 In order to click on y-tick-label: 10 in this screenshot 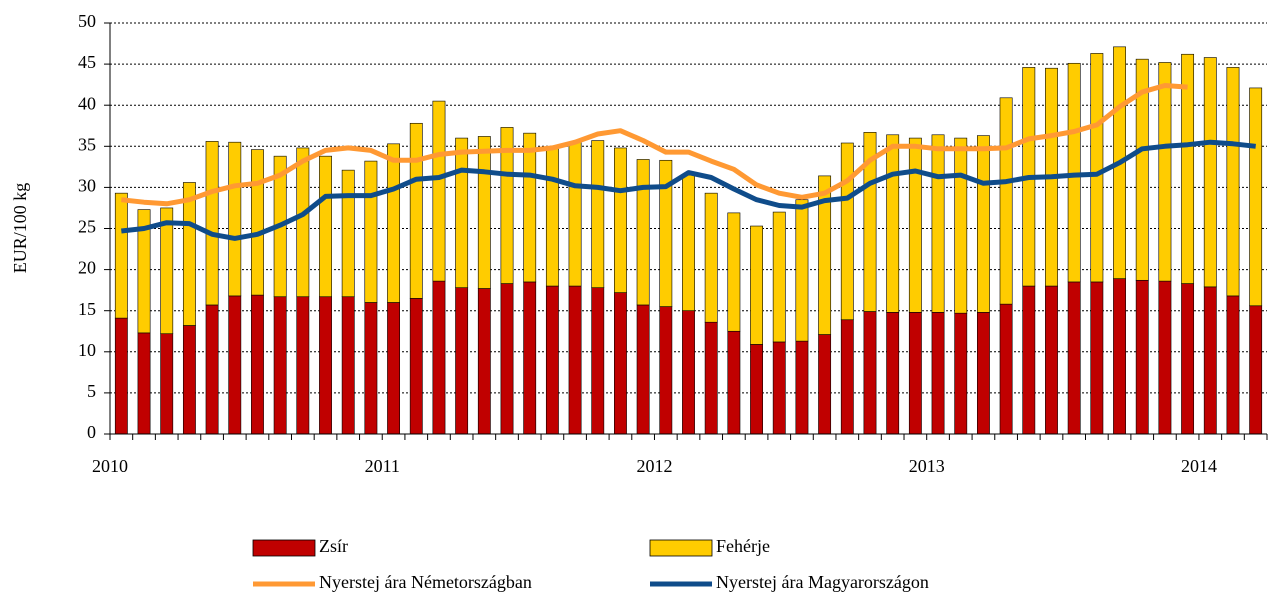, I will do `click(87, 350)`.